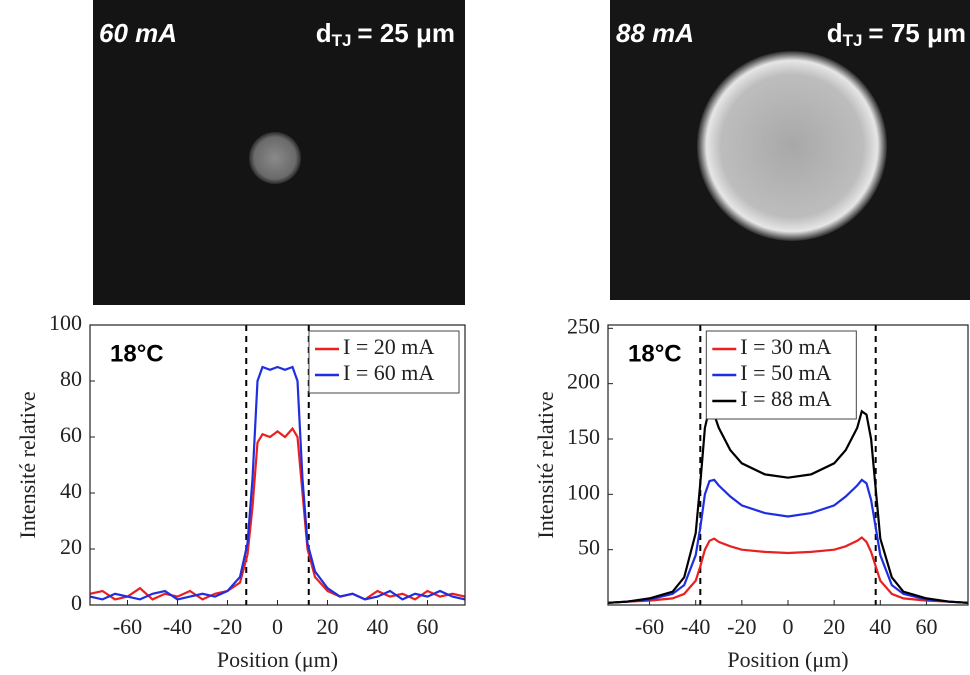  Describe the element at coordinates (76, 602) in the screenshot. I see `y-tick-label: 0` at that location.